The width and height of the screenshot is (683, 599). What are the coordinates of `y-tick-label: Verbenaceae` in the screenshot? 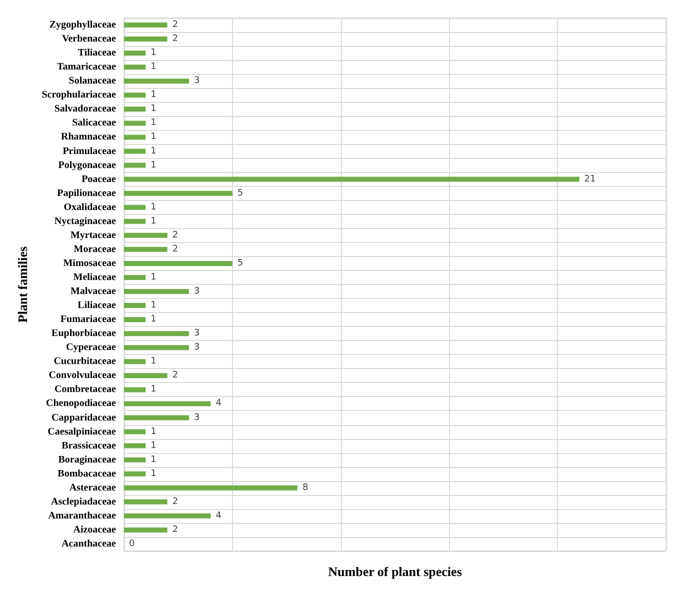 It's located at (89, 39).